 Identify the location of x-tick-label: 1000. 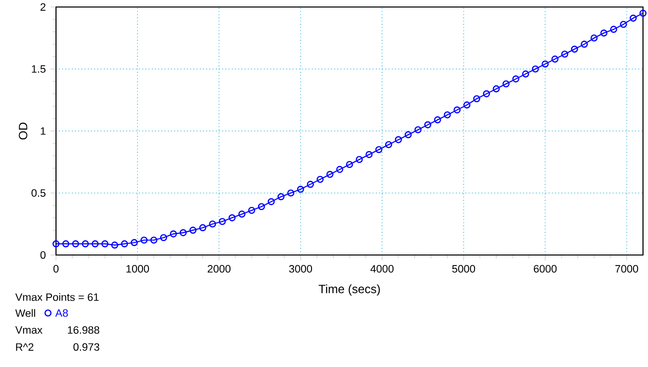
(137, 269).